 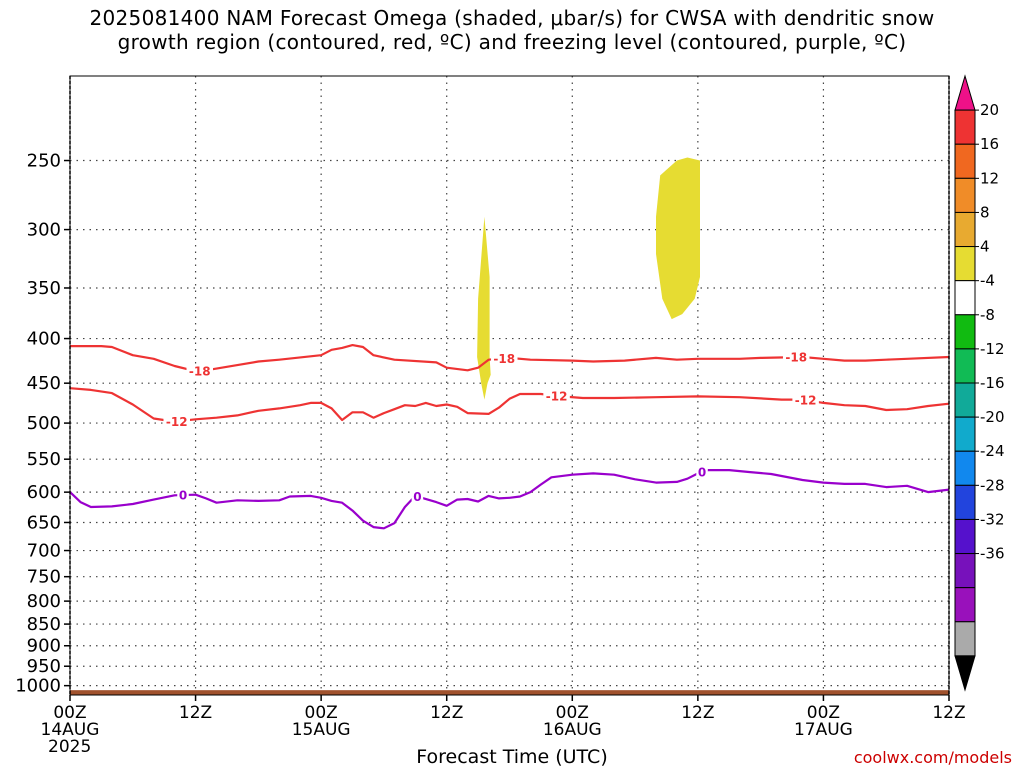 What do you see at coordinates (44, 339) in the screenshot?
I see `y-tick-label: 400` at bounding box center [44, 339].